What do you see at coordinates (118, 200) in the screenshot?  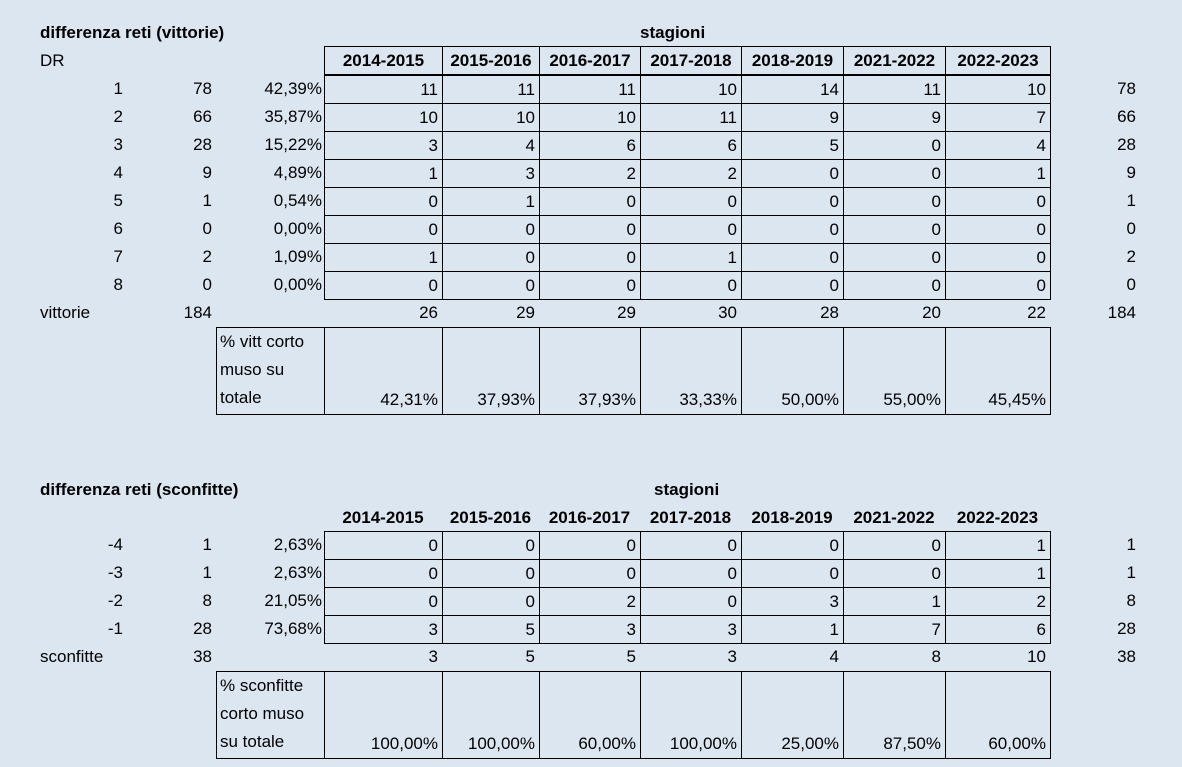 I see `dr-value: 5` at bounding box center [118, 200].